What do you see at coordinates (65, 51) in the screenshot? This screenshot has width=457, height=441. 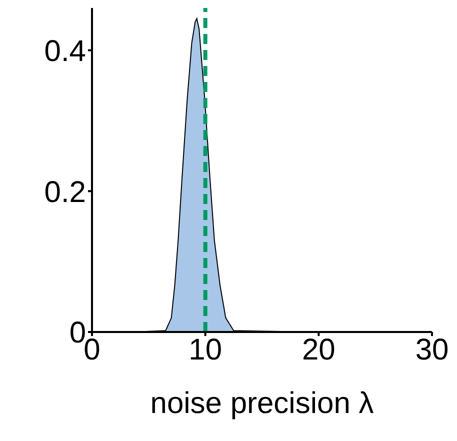 I see `y-tick-label: 0.4` at bounding box center [65, 51].